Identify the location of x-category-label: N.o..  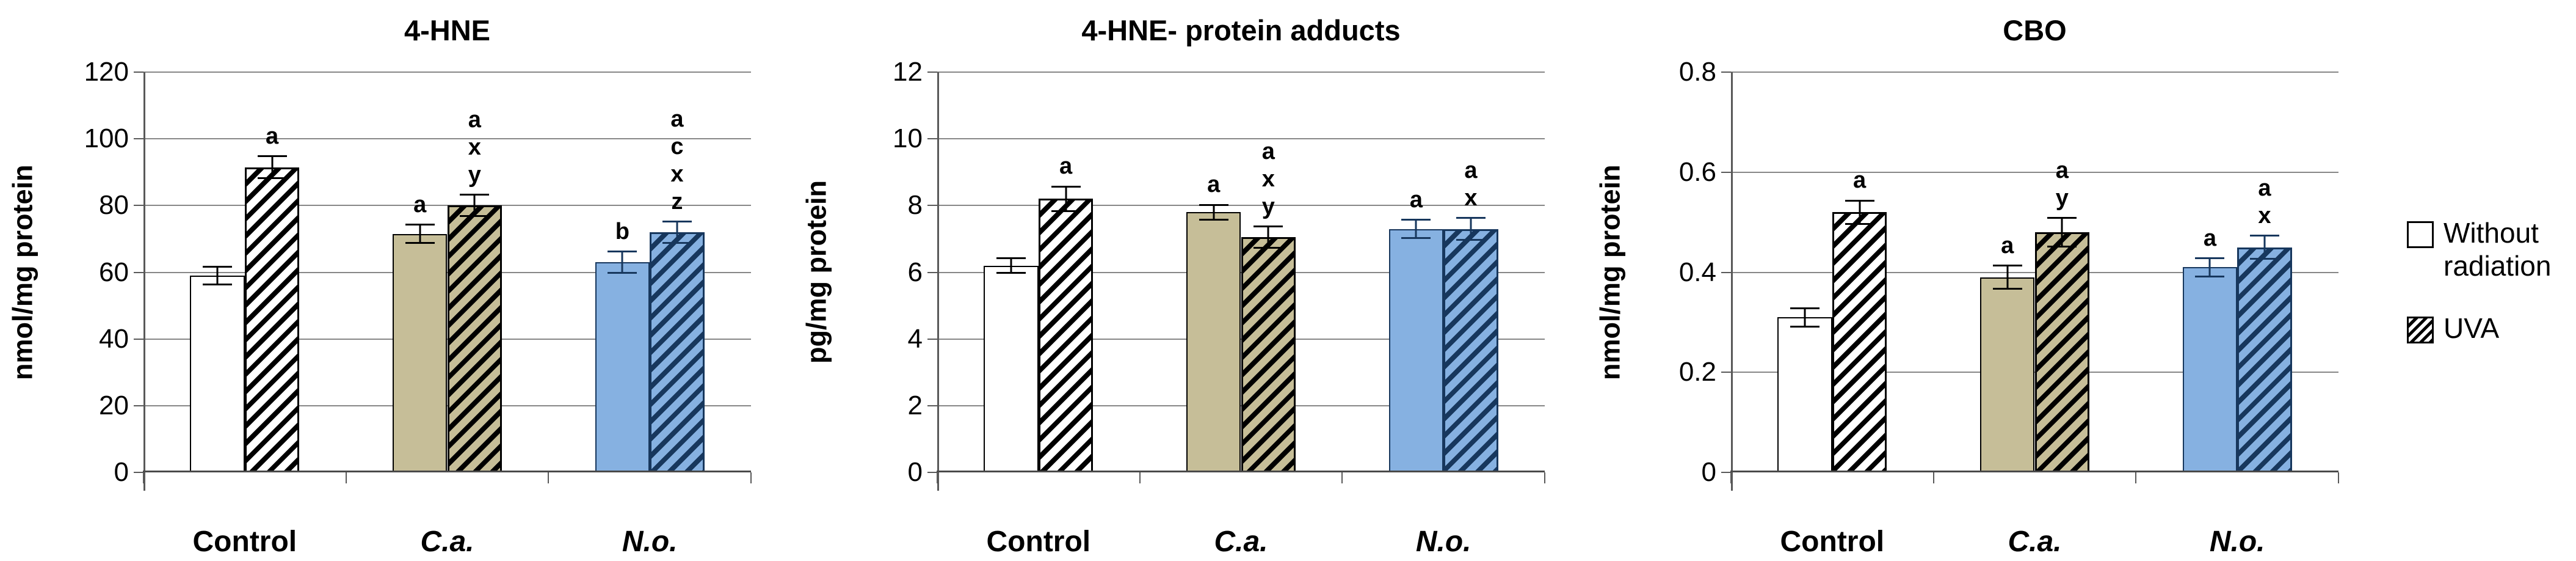
(2237, 542).